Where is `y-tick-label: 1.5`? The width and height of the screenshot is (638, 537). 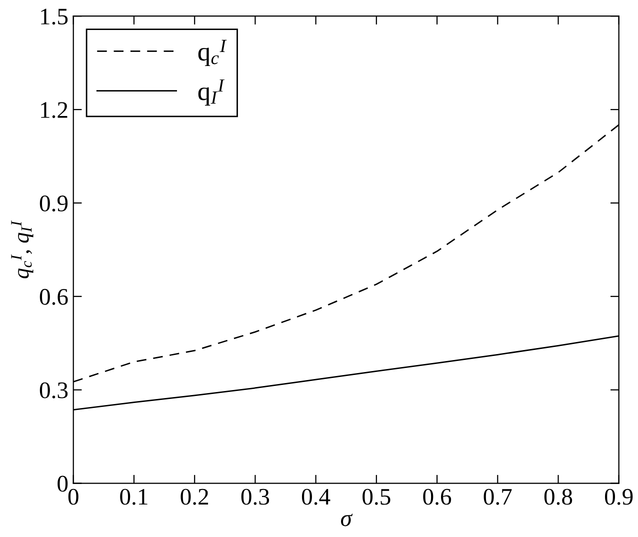 y-tick-label: 1.5 is located at coordinates (54, 16).